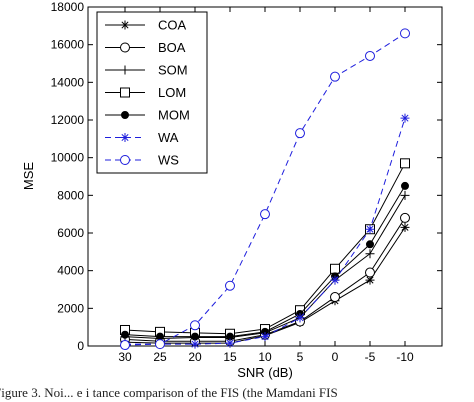  I want to click on x-tick-label: 20, so click(195, 357).